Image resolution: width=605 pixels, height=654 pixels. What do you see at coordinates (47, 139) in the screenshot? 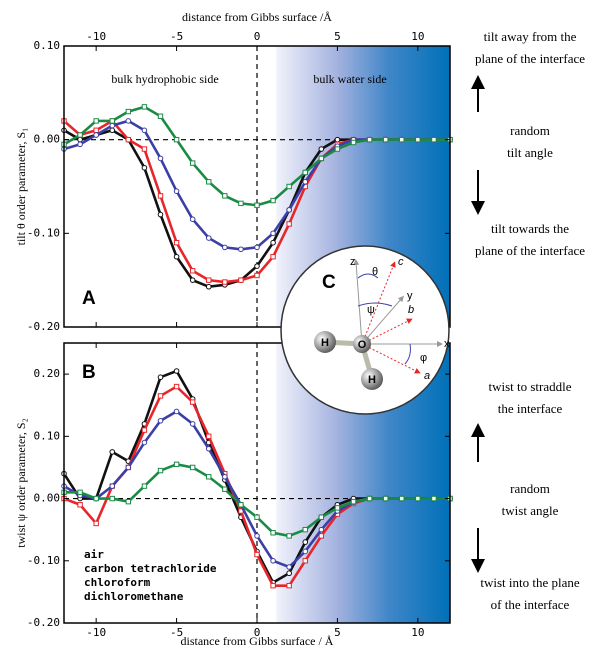
I see `y-tick-label: 0.00` at bounding box center [47, 139].